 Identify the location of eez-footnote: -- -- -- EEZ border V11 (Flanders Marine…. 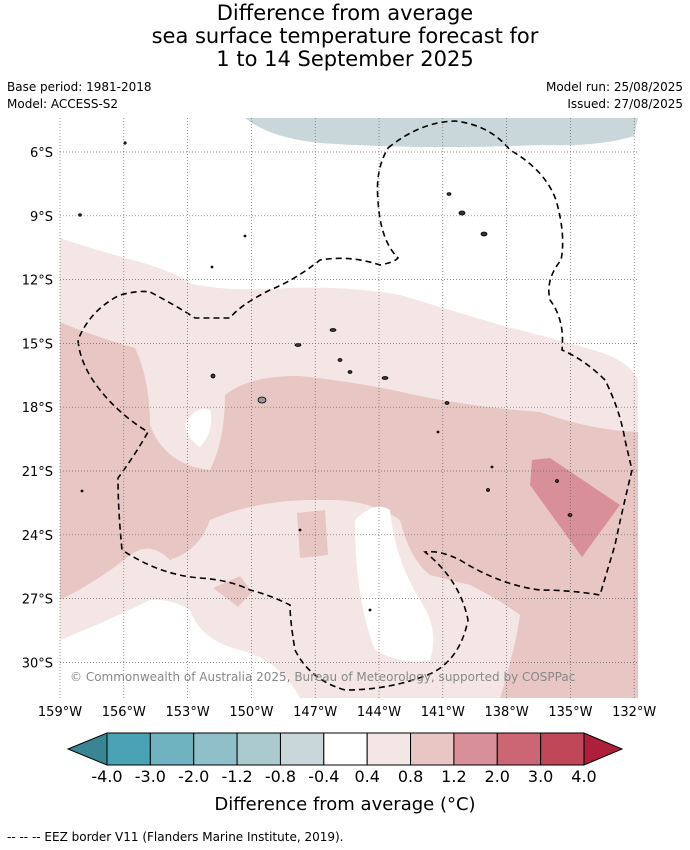
(175, 837).